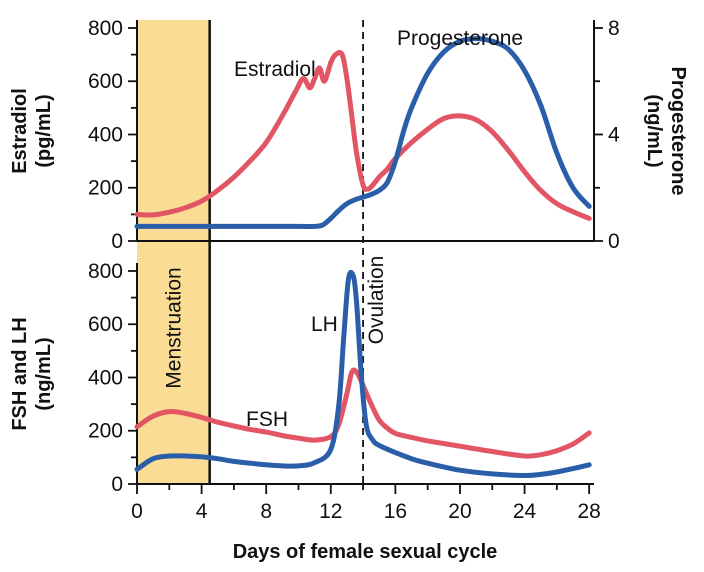 Image resolution: width=704 pixels, height=572 pixels. What do you see at coordinates (44, 130) in the screenshot?
I see `estradiol-axis-title-line2: (pg/mL)` at bounding box center [44, 130].